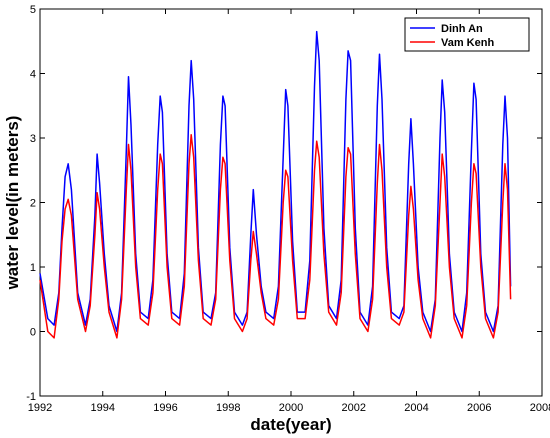  Describe the element at coordinates (31, 397) in the screenshot. I see `y-tick-label--1: -1` at that location.